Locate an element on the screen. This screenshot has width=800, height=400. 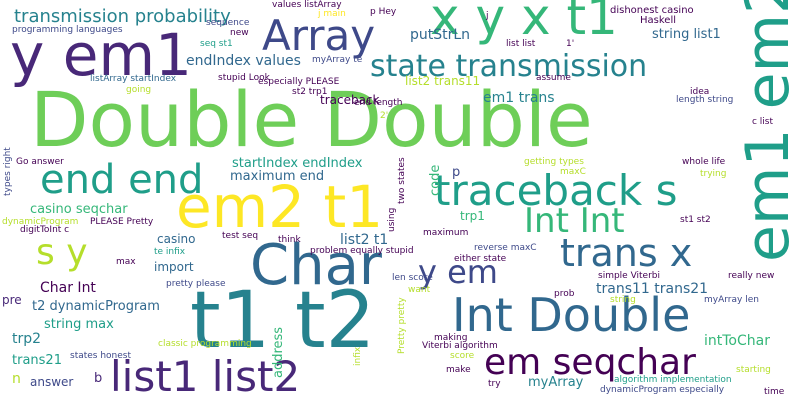
word-please-pretty: PLEASE Pretty is located at coordinates (122, 222).